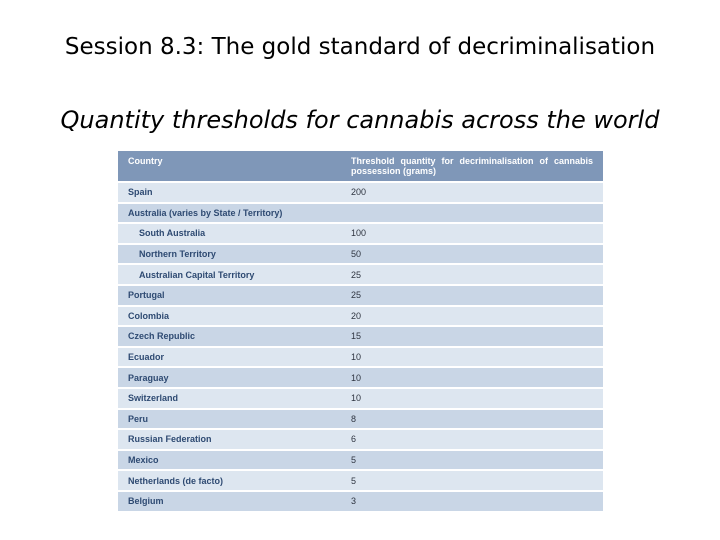 This screenshot has height=540, width=720. I want to click on threshold-cell: 6, so click(472, 439).